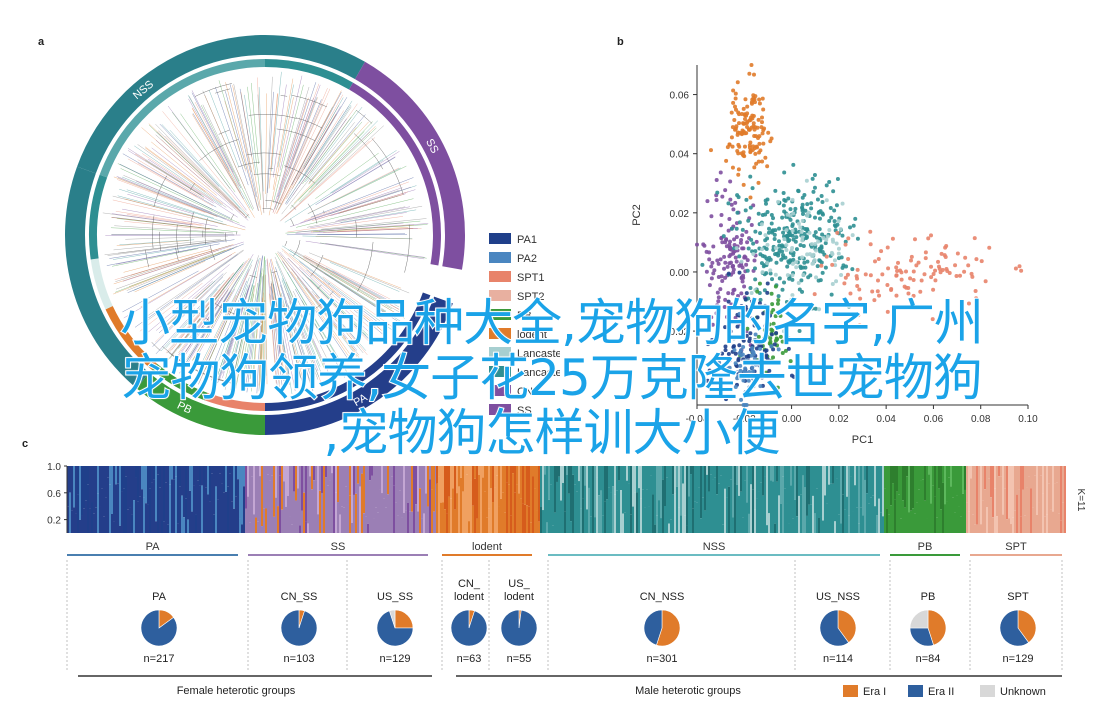 The height and width of the screenshot is (722, 1103). Describe the element at coordinates (838, 659) in the screenshot. I see `pie-count: n=114` at that location.